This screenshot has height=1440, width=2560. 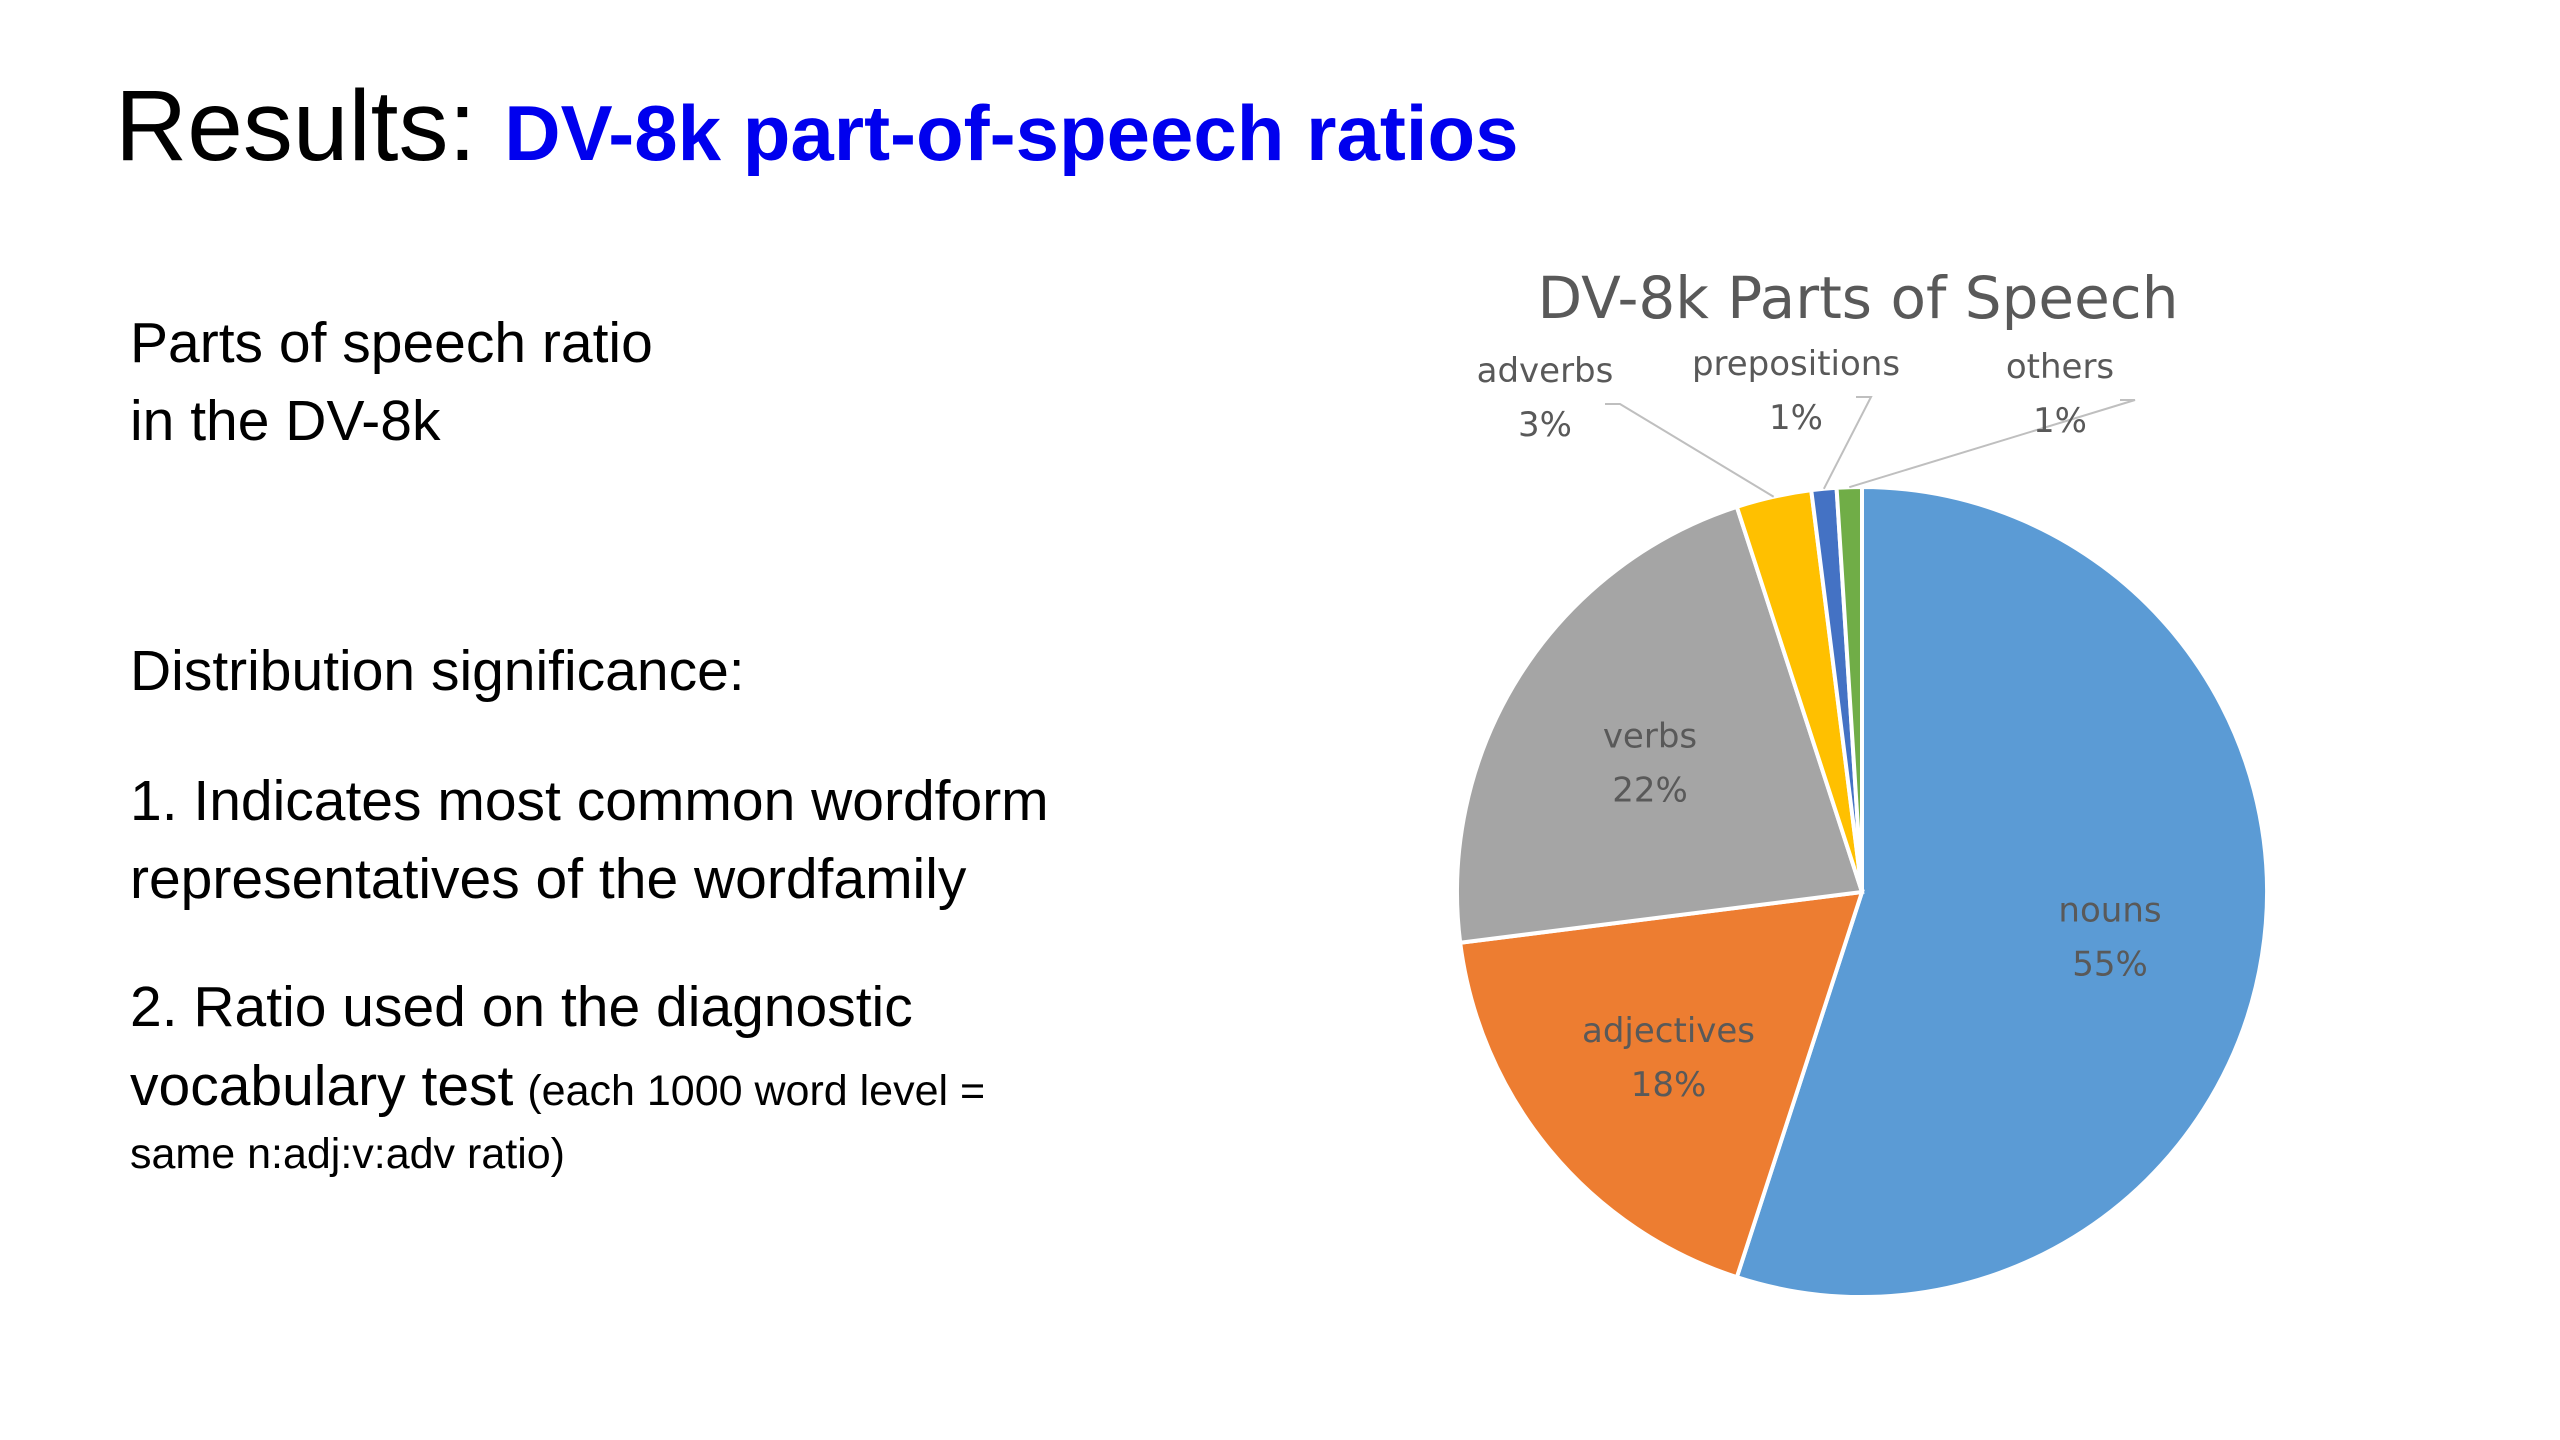 I want to click on body-line: in the DV-8k, so click(x=285, y=421).